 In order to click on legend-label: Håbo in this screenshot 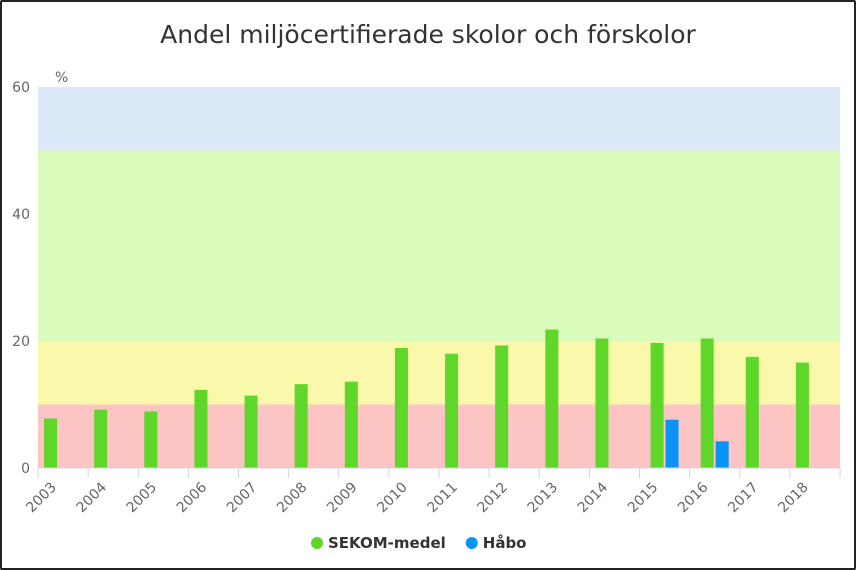, I will do `click(505, 543)`.